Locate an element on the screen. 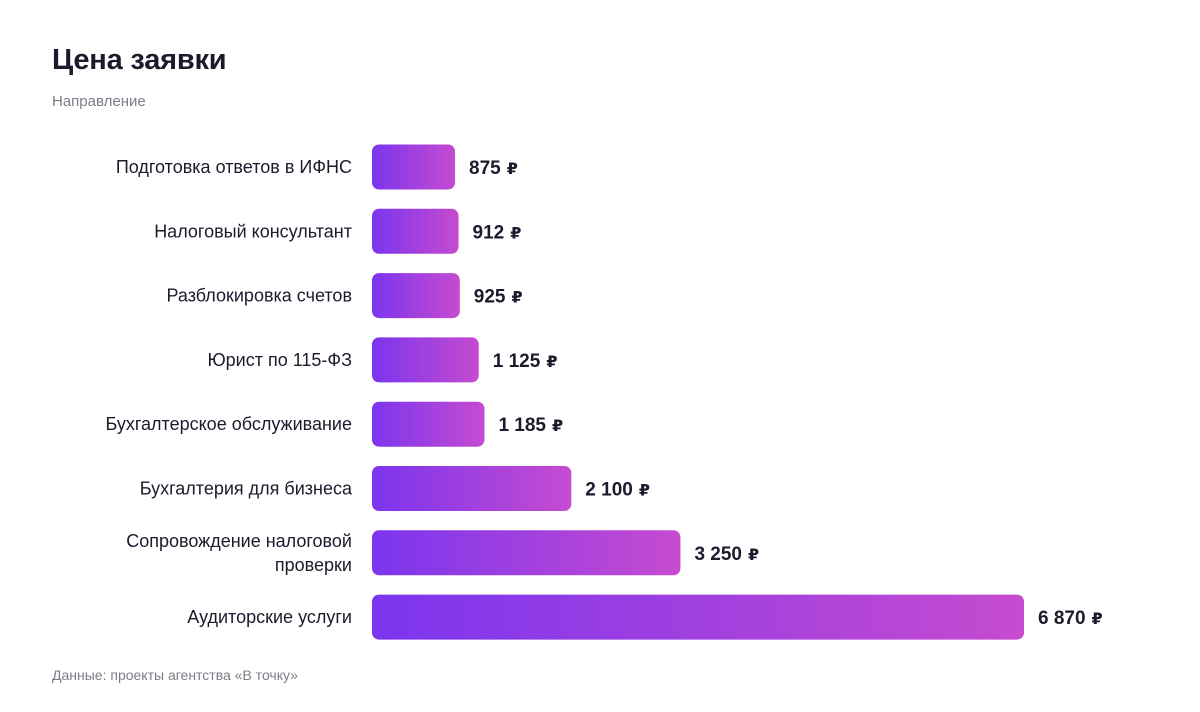  value-label: 3 250 ₽ is located at coordinates (726, 554).